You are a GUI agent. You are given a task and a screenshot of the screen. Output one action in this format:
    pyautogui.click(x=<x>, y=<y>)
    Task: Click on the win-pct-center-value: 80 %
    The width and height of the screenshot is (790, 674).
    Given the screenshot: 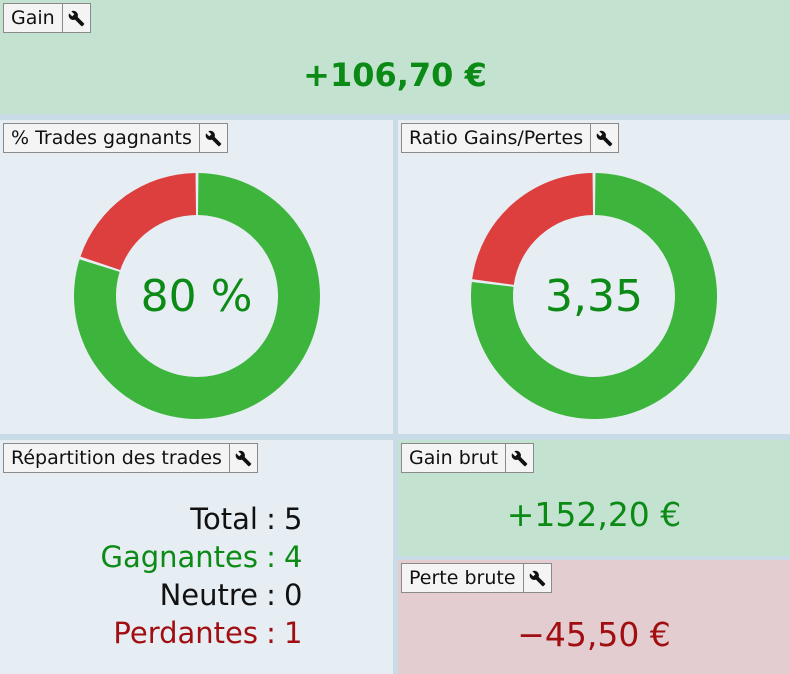 What is the action you would take?
    pyautogui.click(x=196, y=296)
    